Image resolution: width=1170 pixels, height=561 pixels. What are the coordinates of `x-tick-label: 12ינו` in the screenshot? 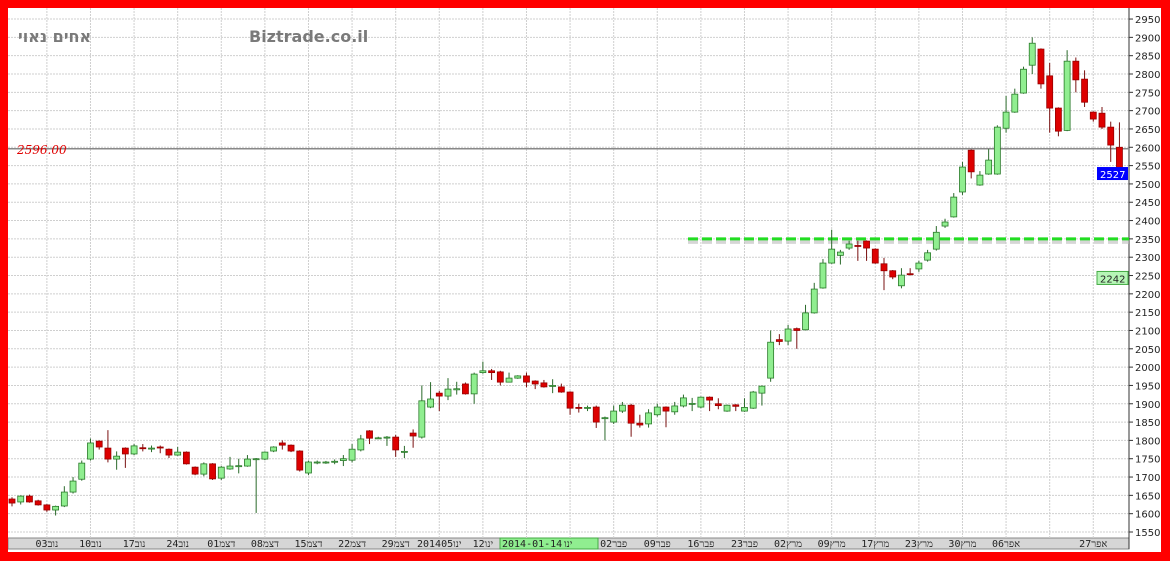 It's located at (483, 544).